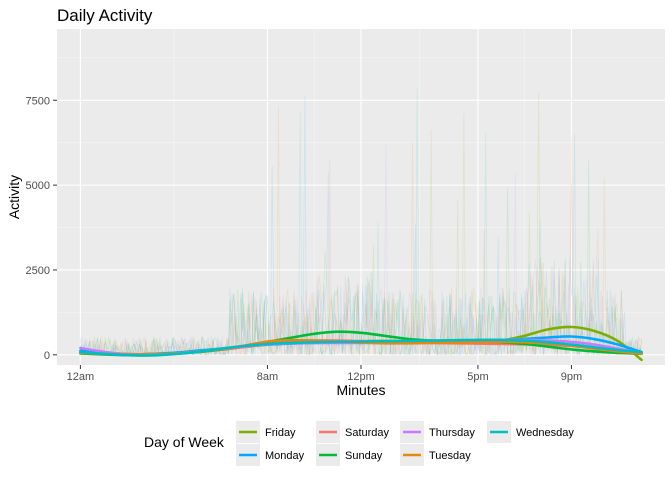 The width and height of the screenshot is (672, 480). What do you see at coordinates (361, 347) in the screenshot?
I see `series-line-wednesday` at bounding box center [361, 347].